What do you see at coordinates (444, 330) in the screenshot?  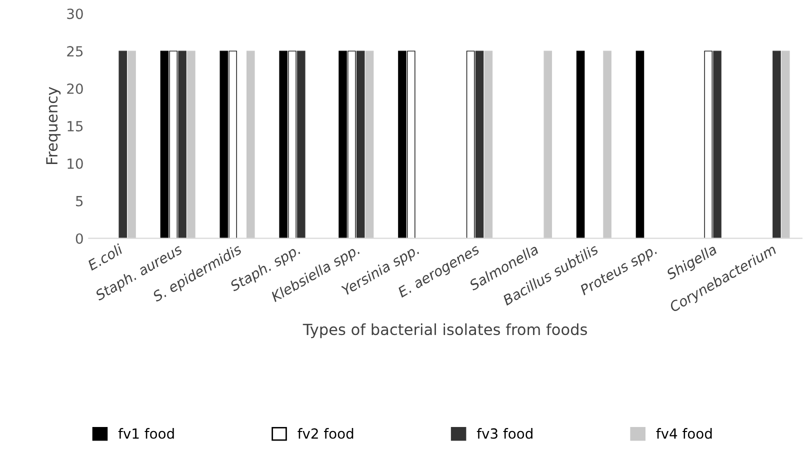 I see `x-axis-title: Types of bacterial isolates from foods` at bounding box center [444, 330].